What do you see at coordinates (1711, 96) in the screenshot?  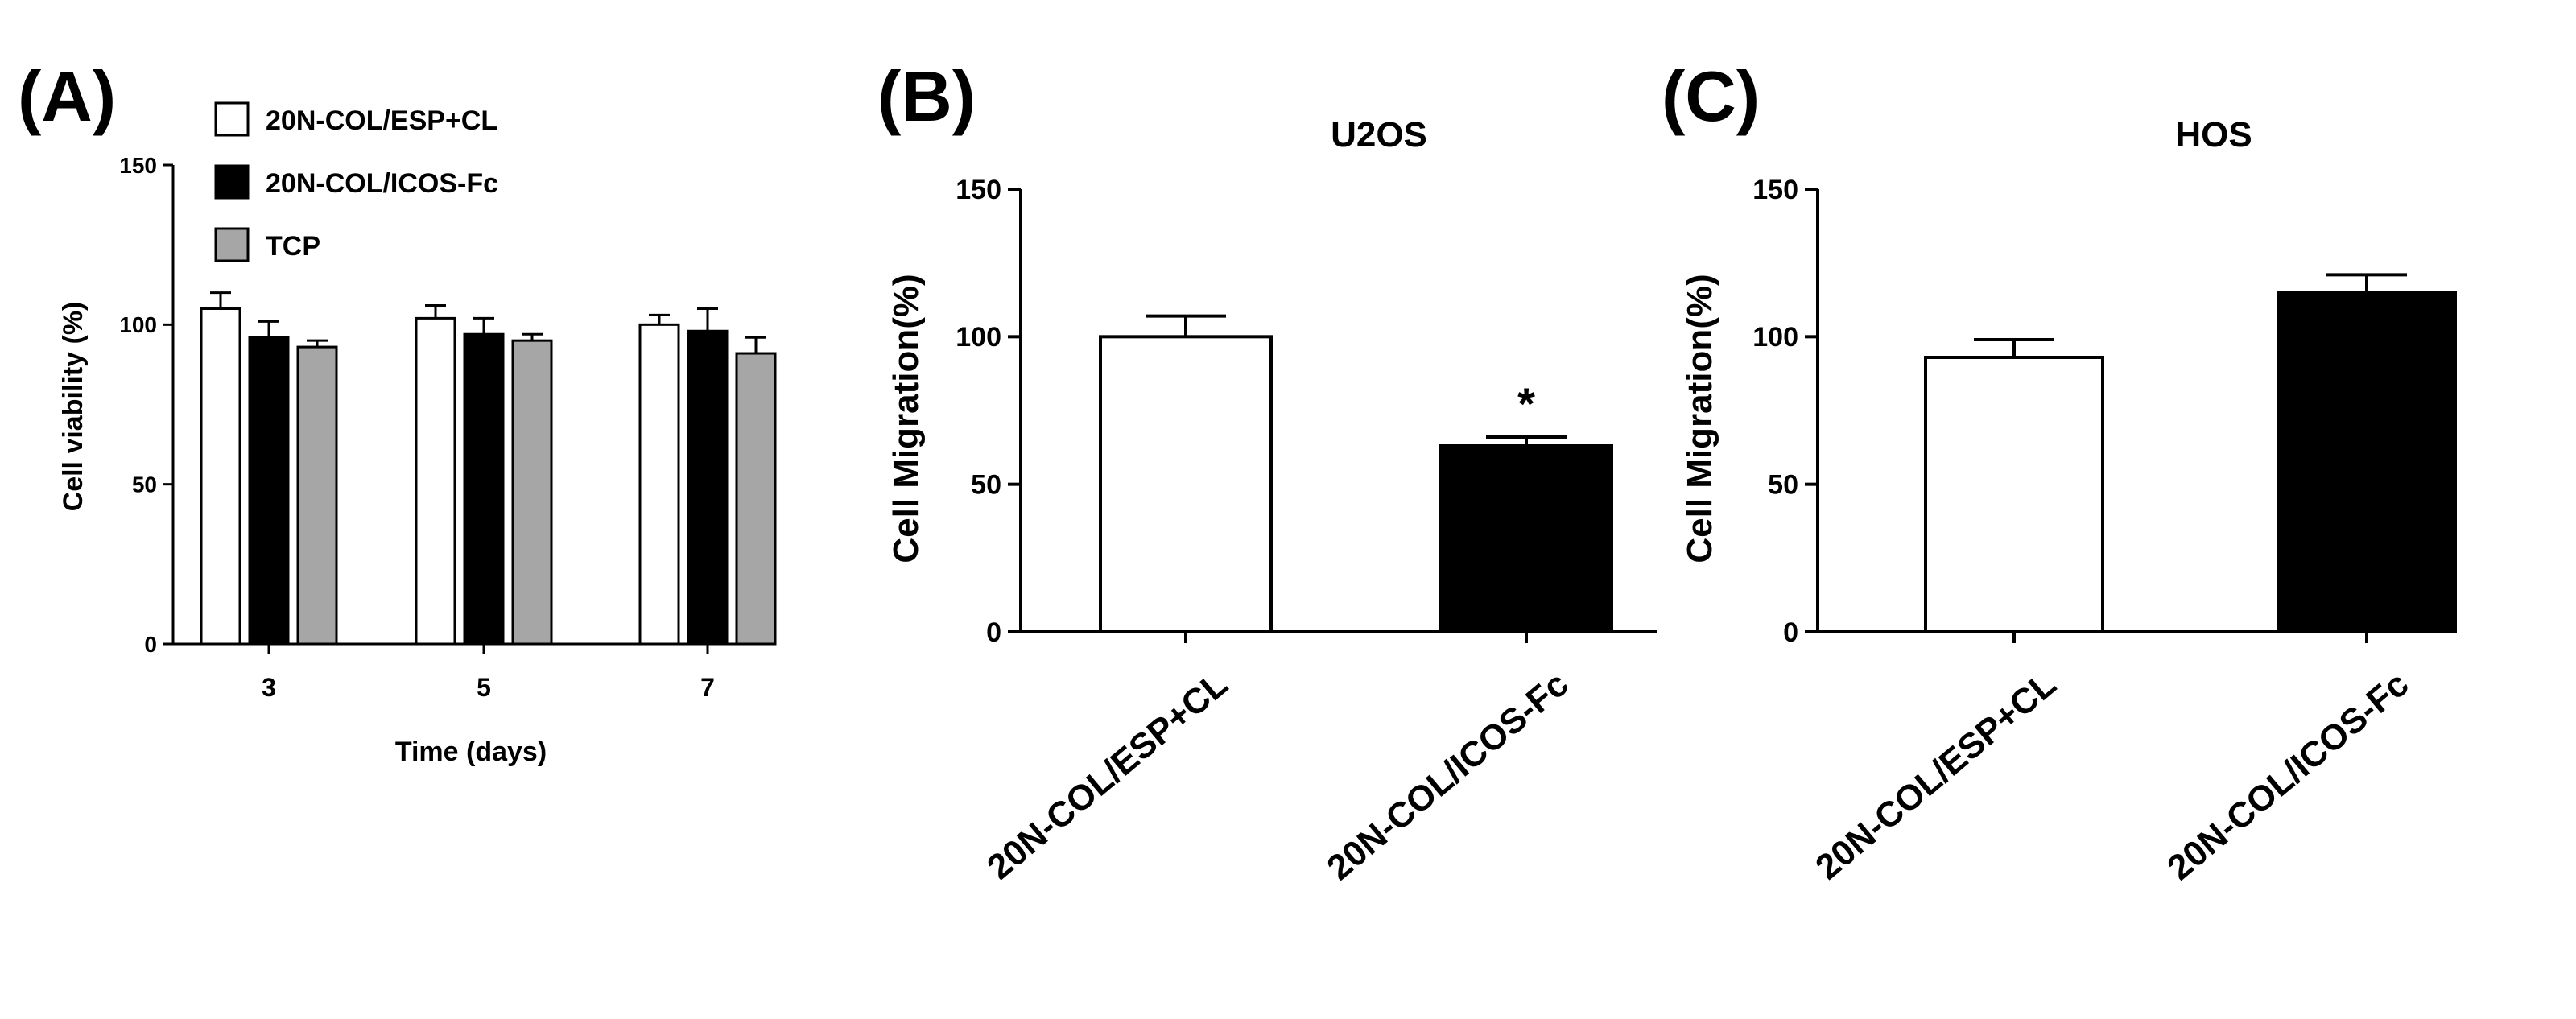 I see `panel-c-letter: (C)` at bounding box center [1711, 96].